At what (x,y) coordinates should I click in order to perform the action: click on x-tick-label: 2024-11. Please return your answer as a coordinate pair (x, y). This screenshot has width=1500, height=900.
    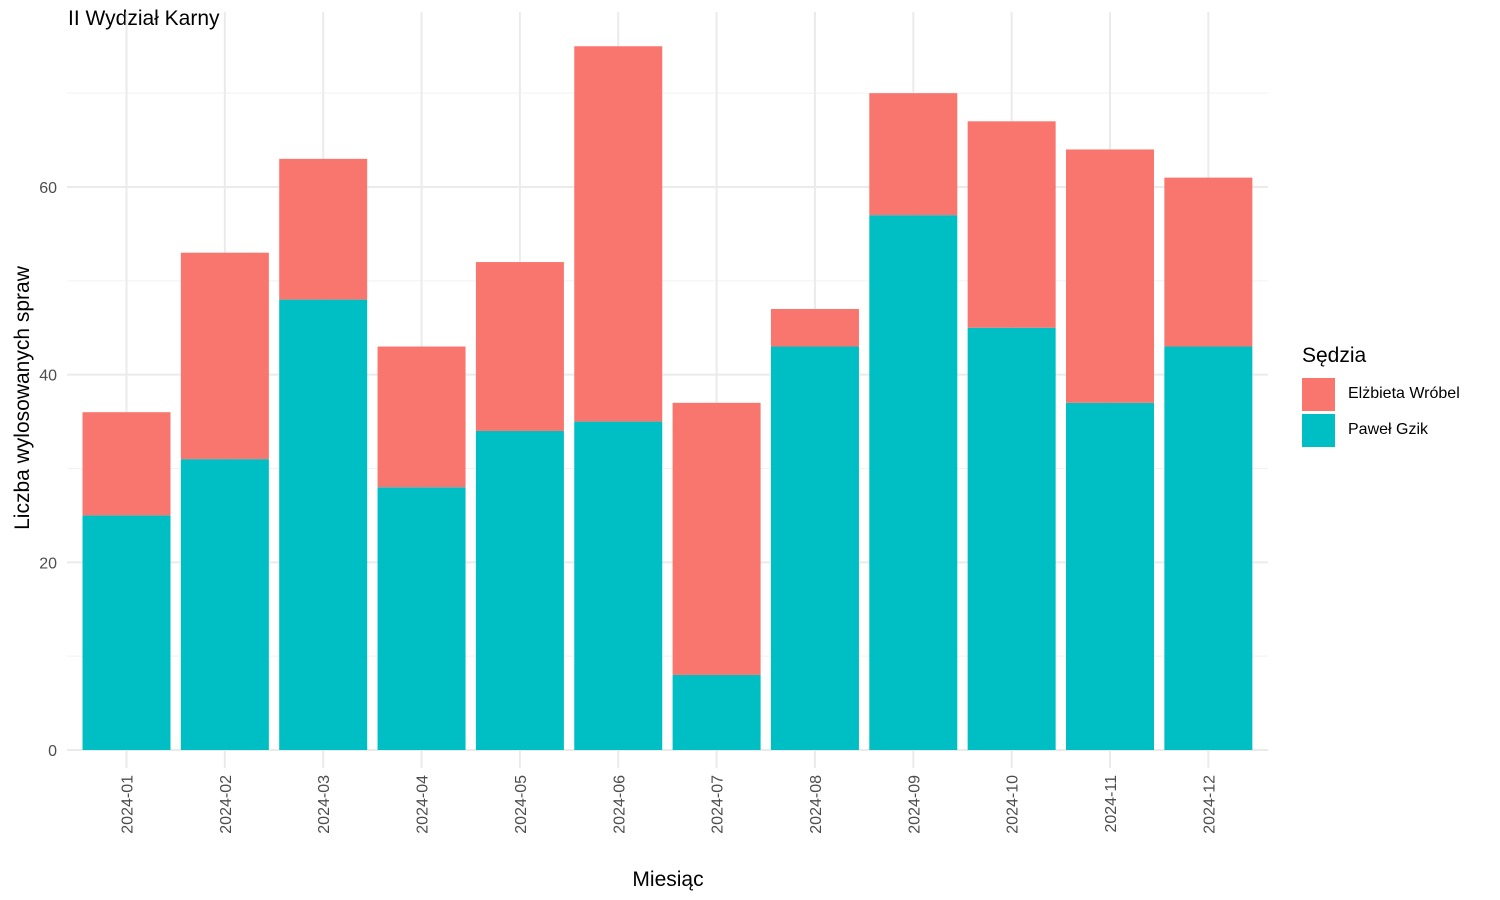
    Looking at the image, I should click on (1111, 804).